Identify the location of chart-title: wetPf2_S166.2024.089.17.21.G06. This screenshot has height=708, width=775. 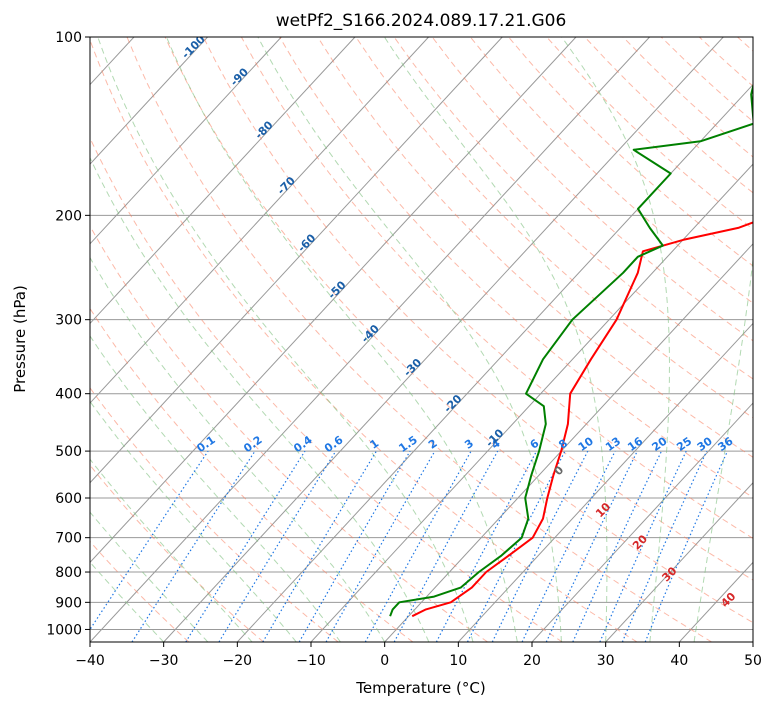
(421, 21).